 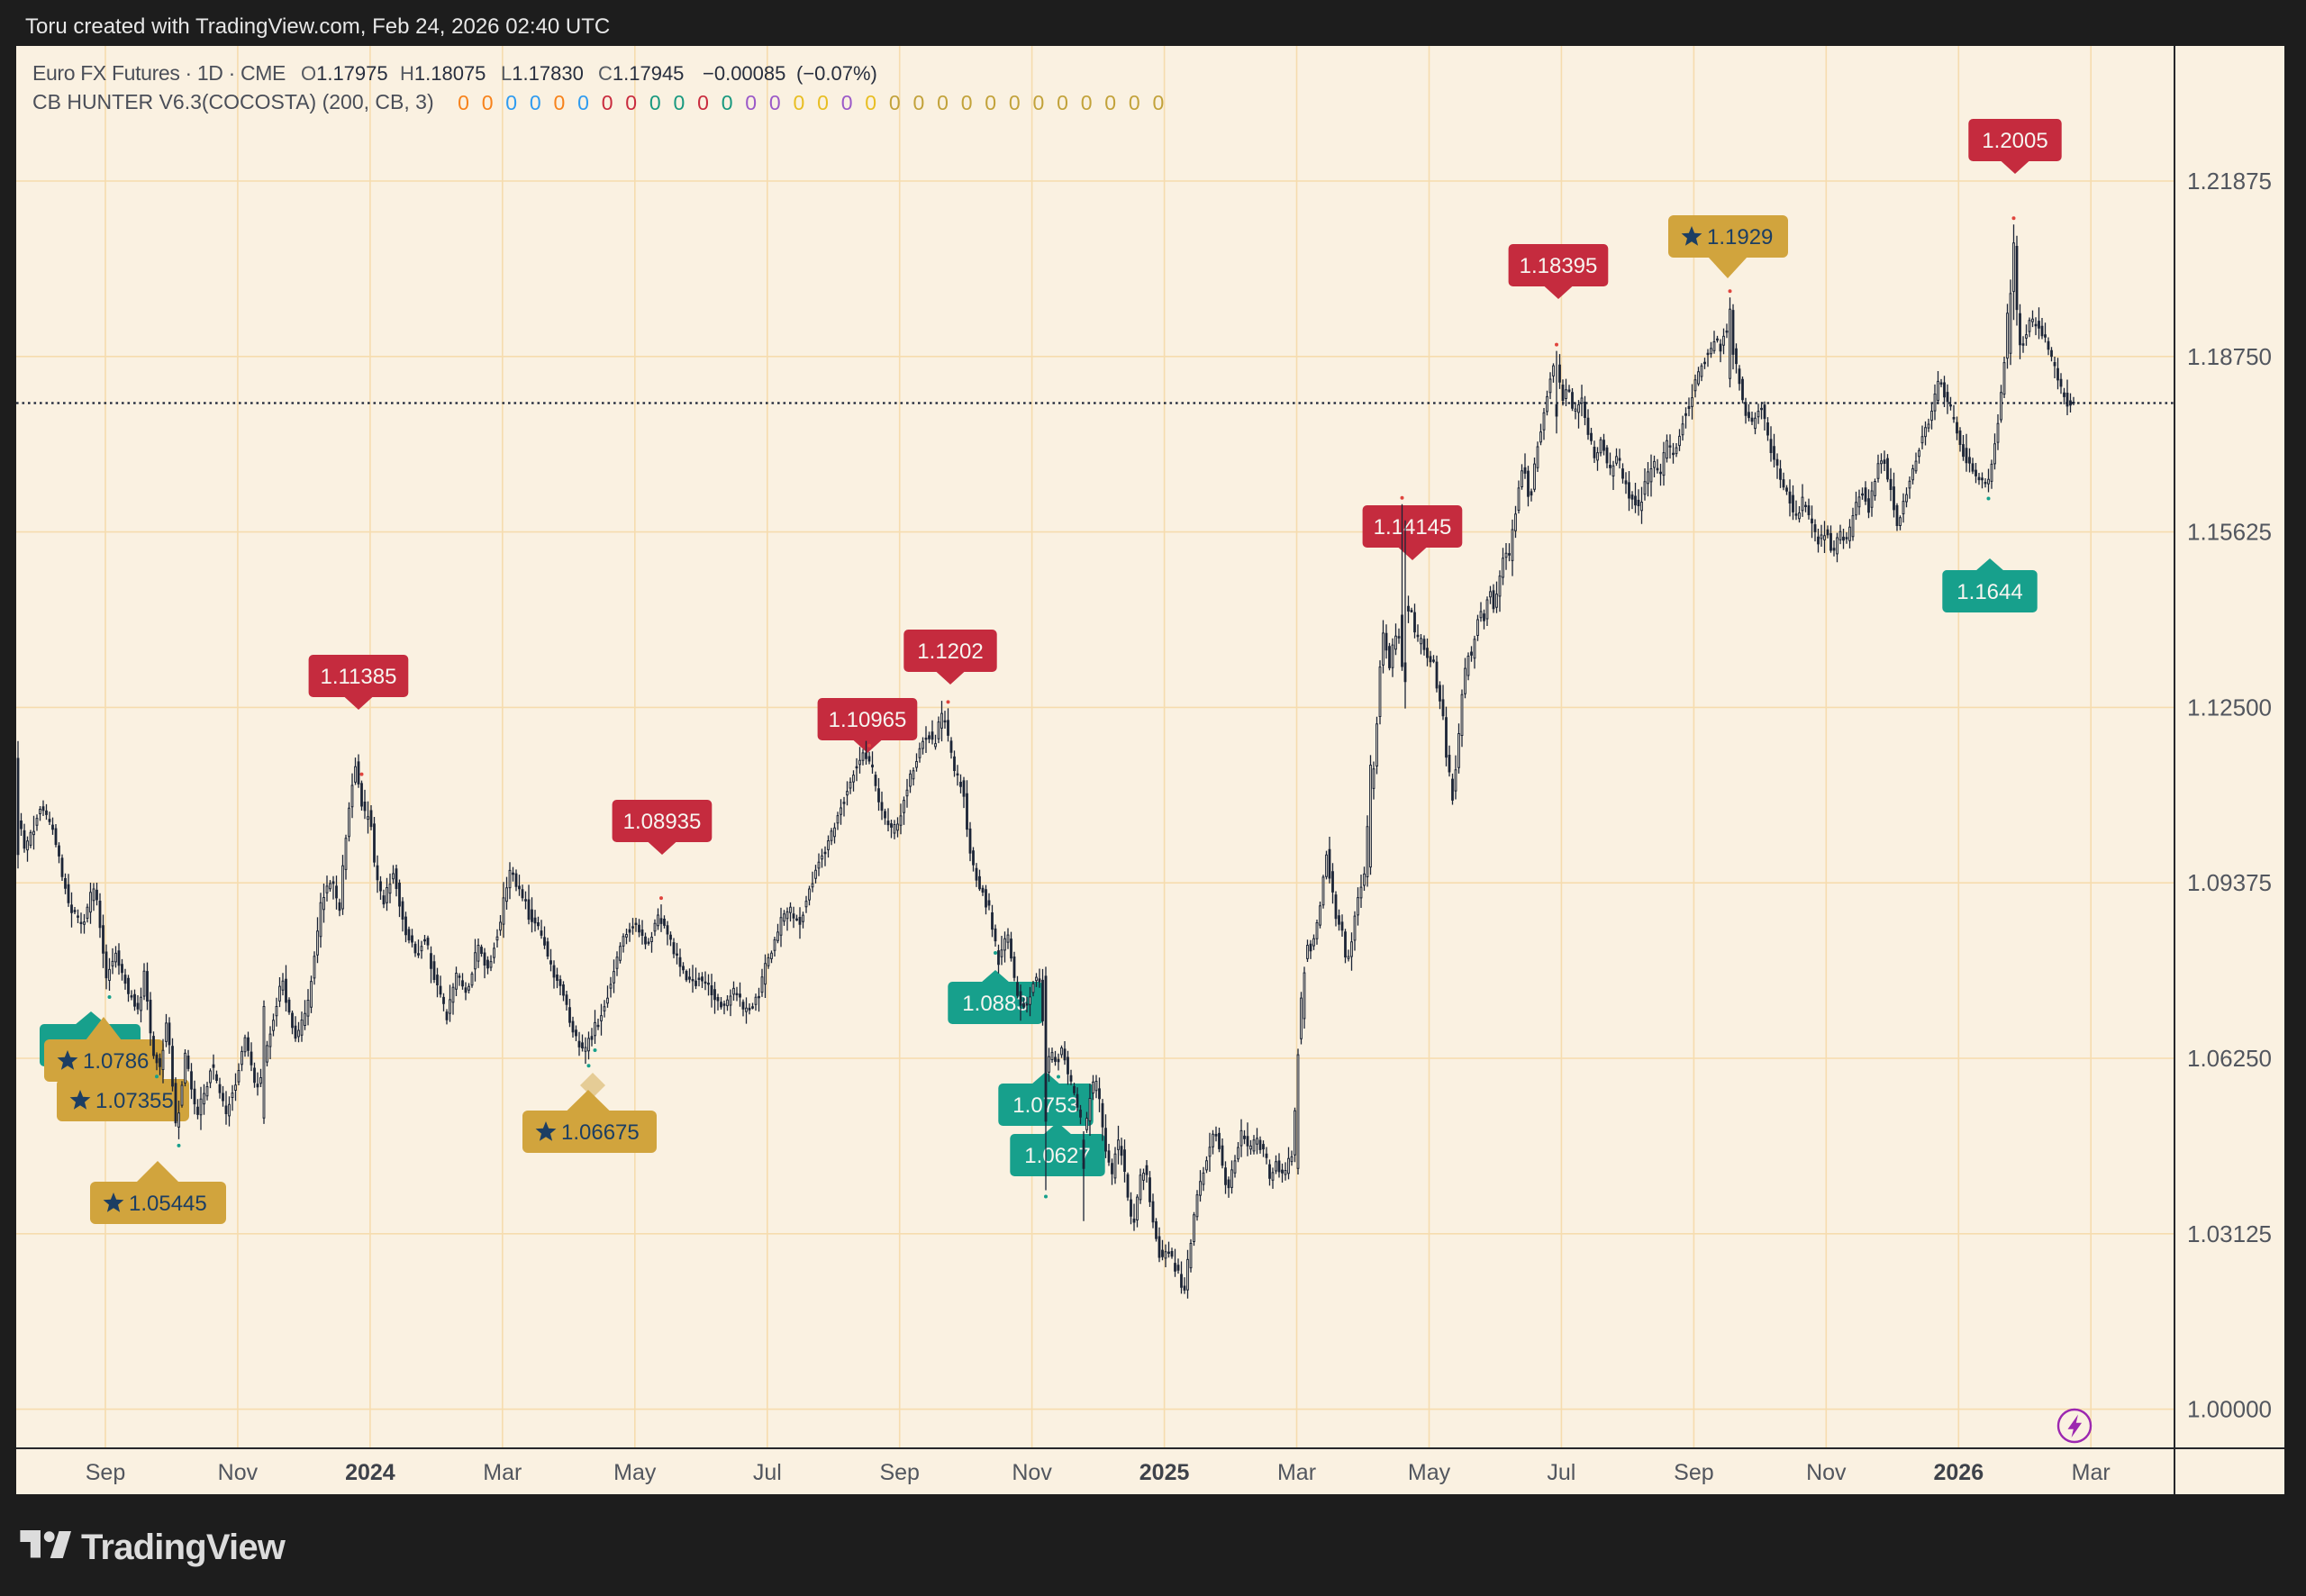 What do you see at coordinates (506, 73) in the screenshot?
I see `svg-text: L` at bounding box center [506, 73].